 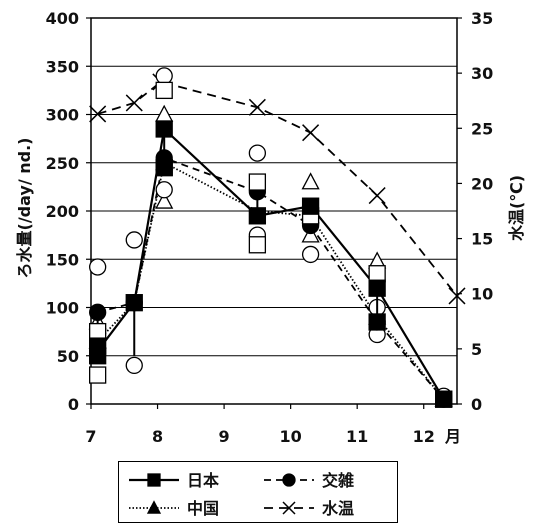 I want to click on circle-marker, so click(x=289, y=480).